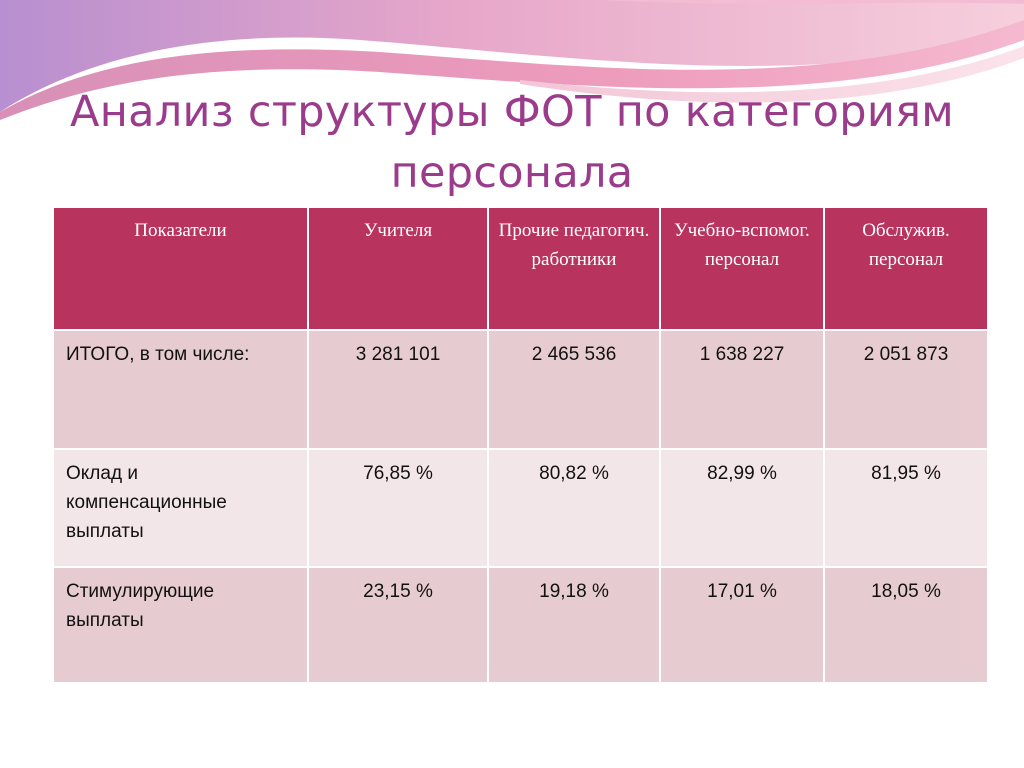 The height and width of the screenshot is (768, 1024). What do you see at coordinates (906, 508) in the screenshot?
I see `cell-value: 81,95 %` at bounding box center [906, 508].